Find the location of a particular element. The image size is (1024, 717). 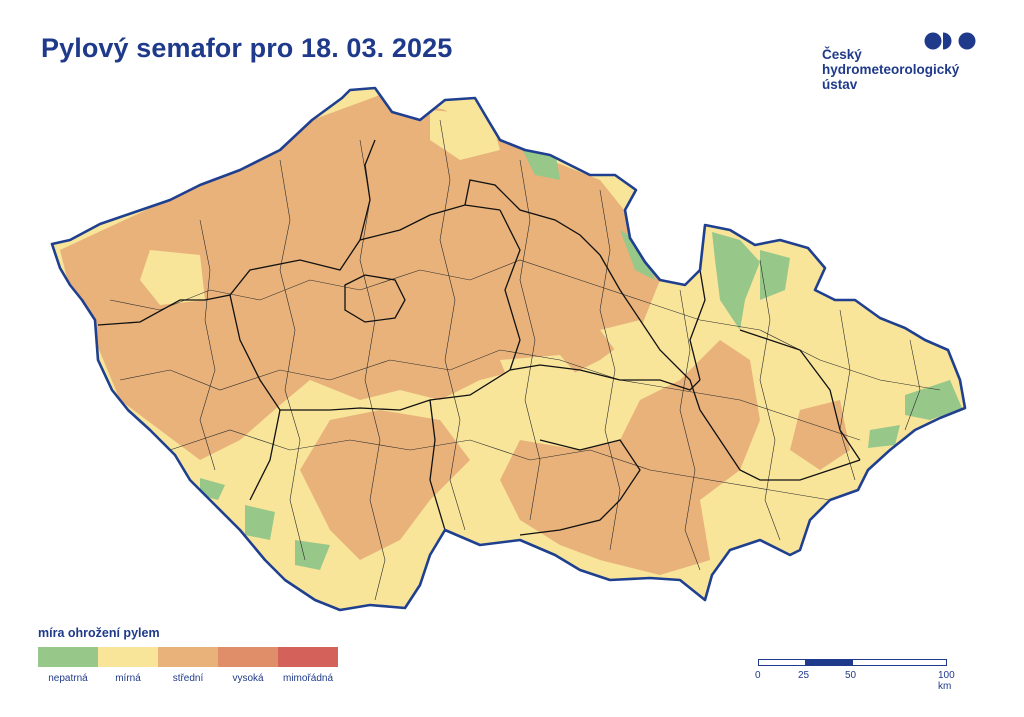

chmi-logo: Český hydrometeorologický ústav is located at coordinates (902, 62).